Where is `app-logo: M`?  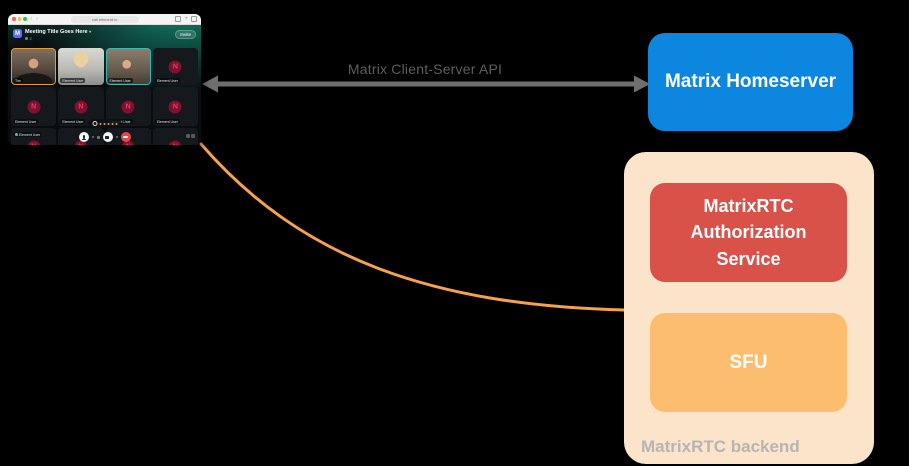
app-logo: M is located at coordinates (17, 33).